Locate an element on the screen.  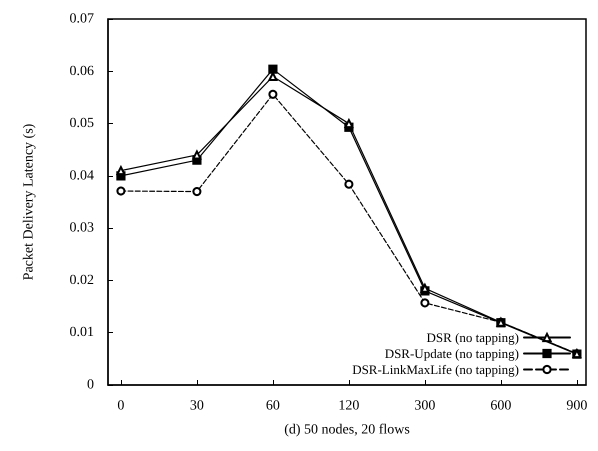
x-tick-label: 0 is located at coordinates (120, 406).